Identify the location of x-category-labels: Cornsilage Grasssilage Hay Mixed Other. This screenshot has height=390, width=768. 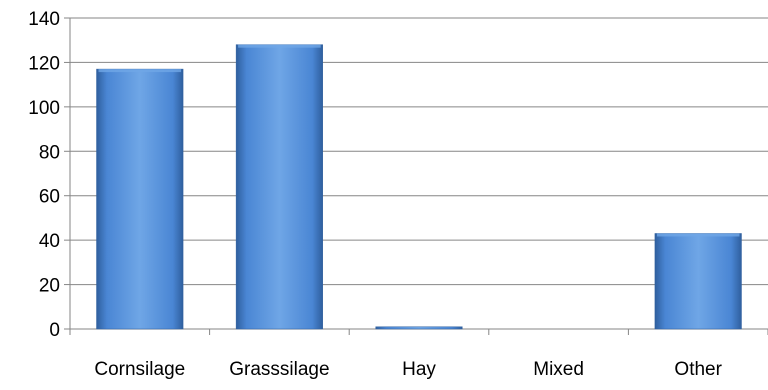
(408, 369).